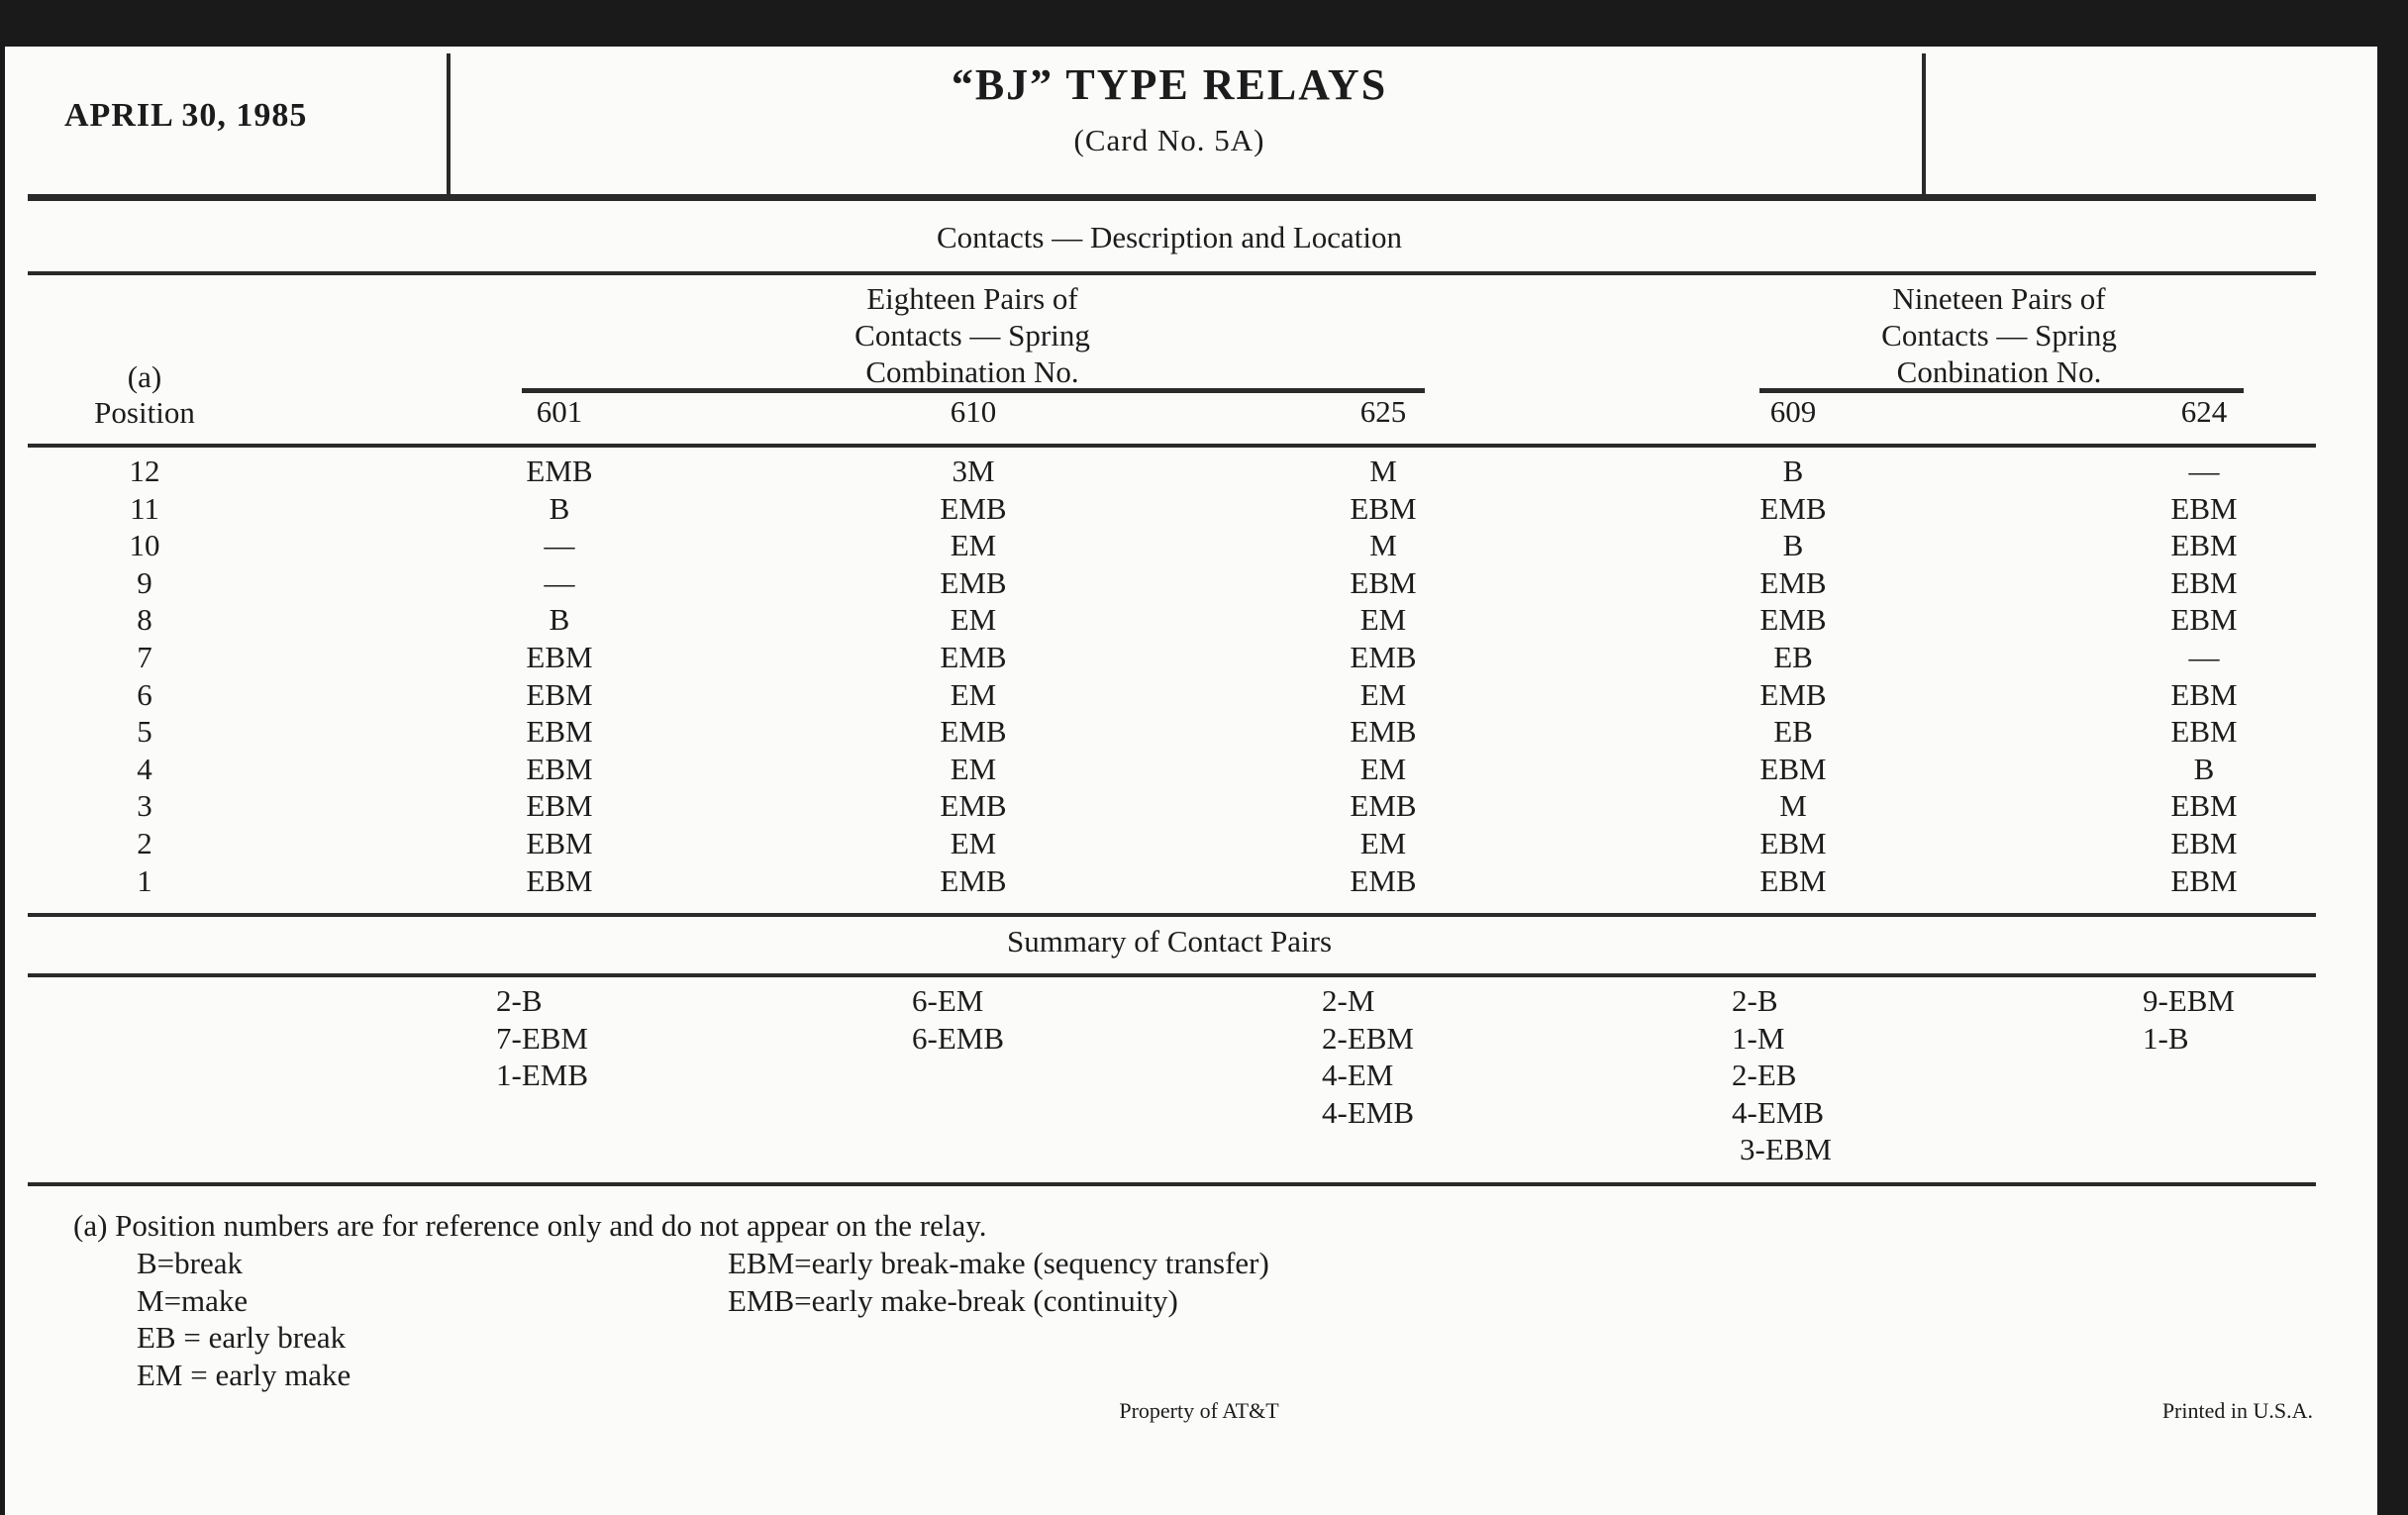 The image size is (2408, 1515). I want to click on summary-item: 2-EBM, so click(1368, 1038).